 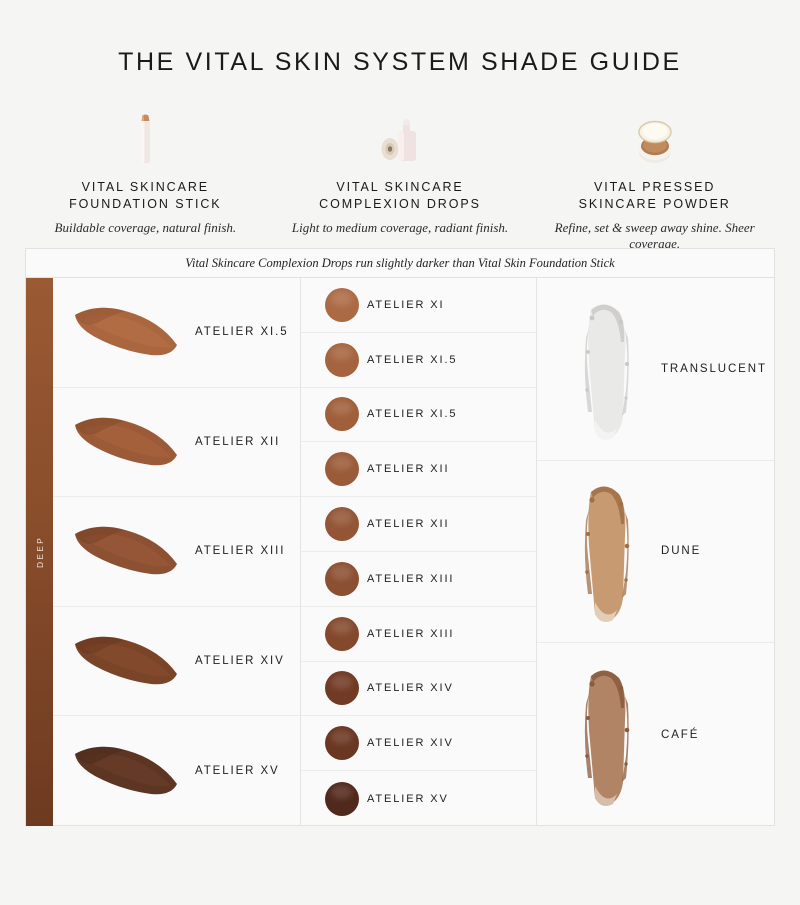 I want to click on shade-label: ATELIER XI, so click(x=406, y=304).